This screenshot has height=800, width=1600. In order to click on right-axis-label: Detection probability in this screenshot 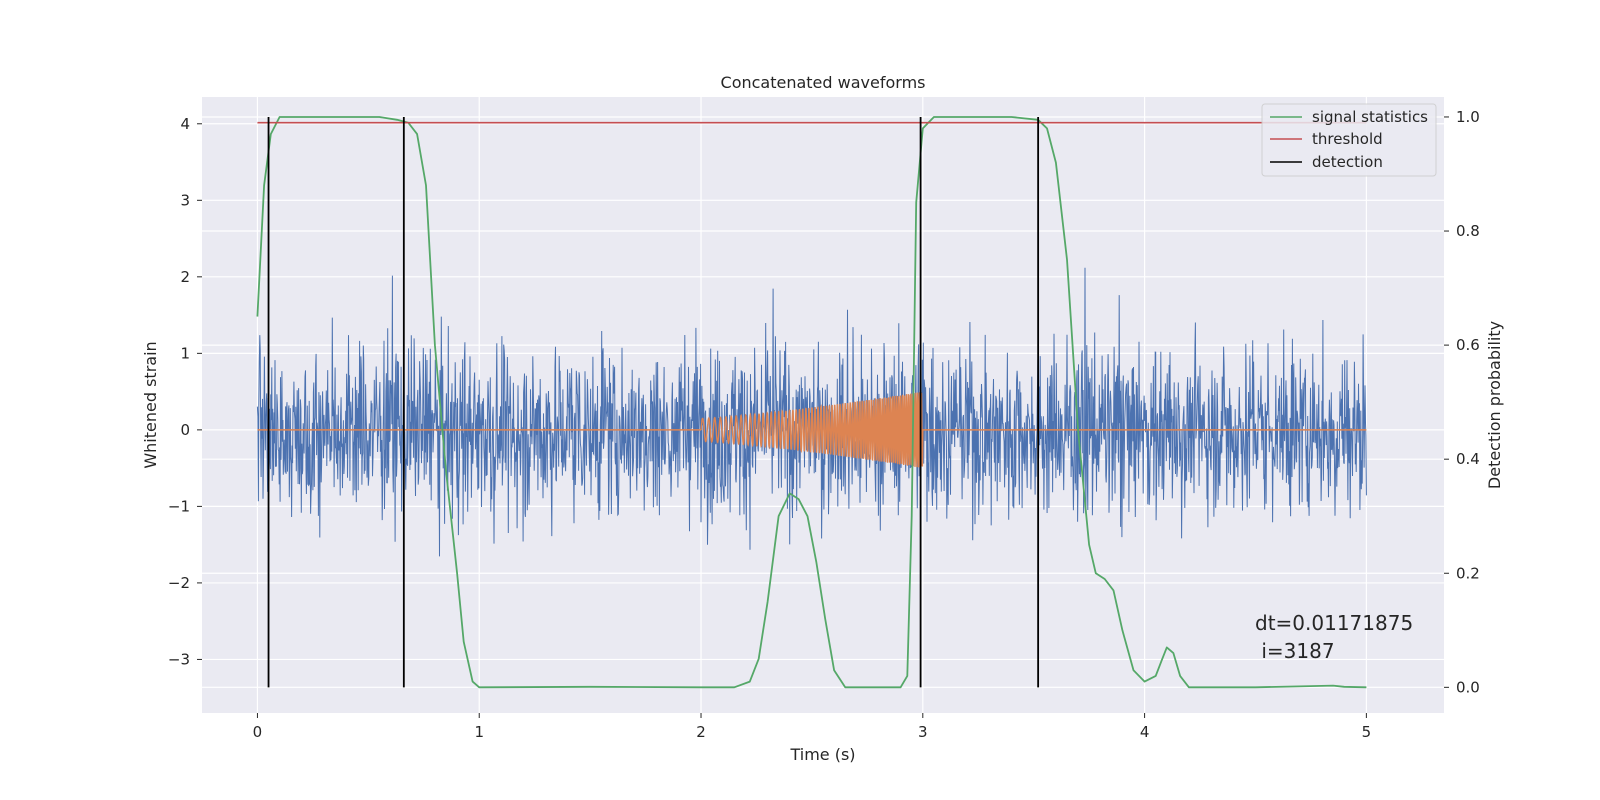, I will do `click(1494, 405)`.